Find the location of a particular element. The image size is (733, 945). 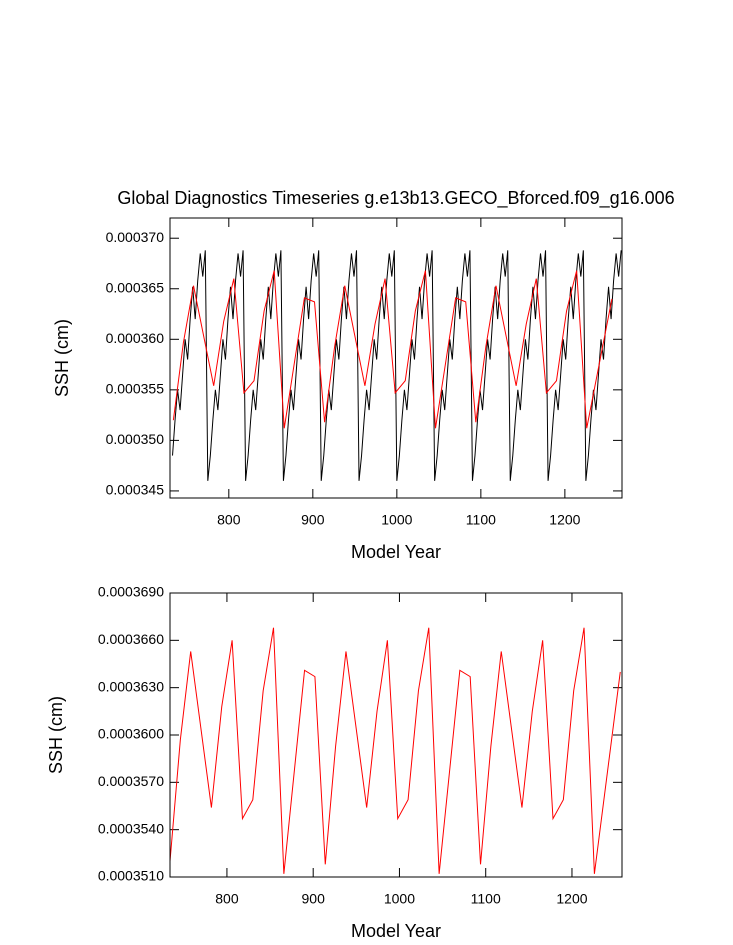

y-tick-label: 0.000355 is located at coordinates (135, 389).